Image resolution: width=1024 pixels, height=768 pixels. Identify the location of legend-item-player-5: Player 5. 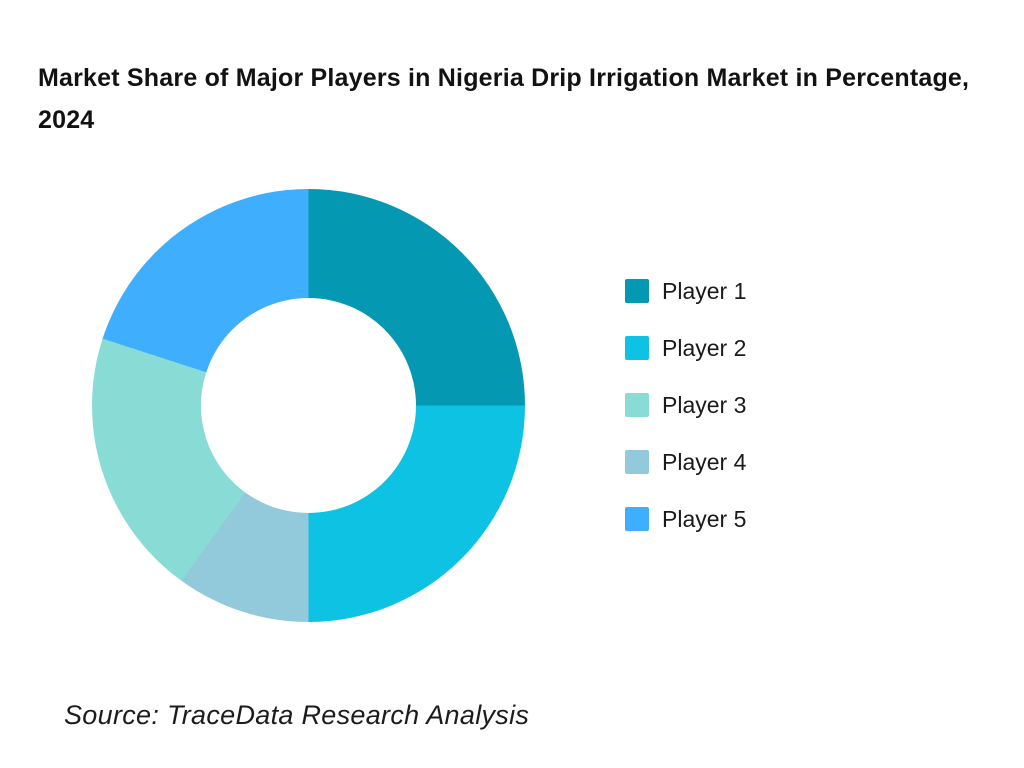
(685, 519).